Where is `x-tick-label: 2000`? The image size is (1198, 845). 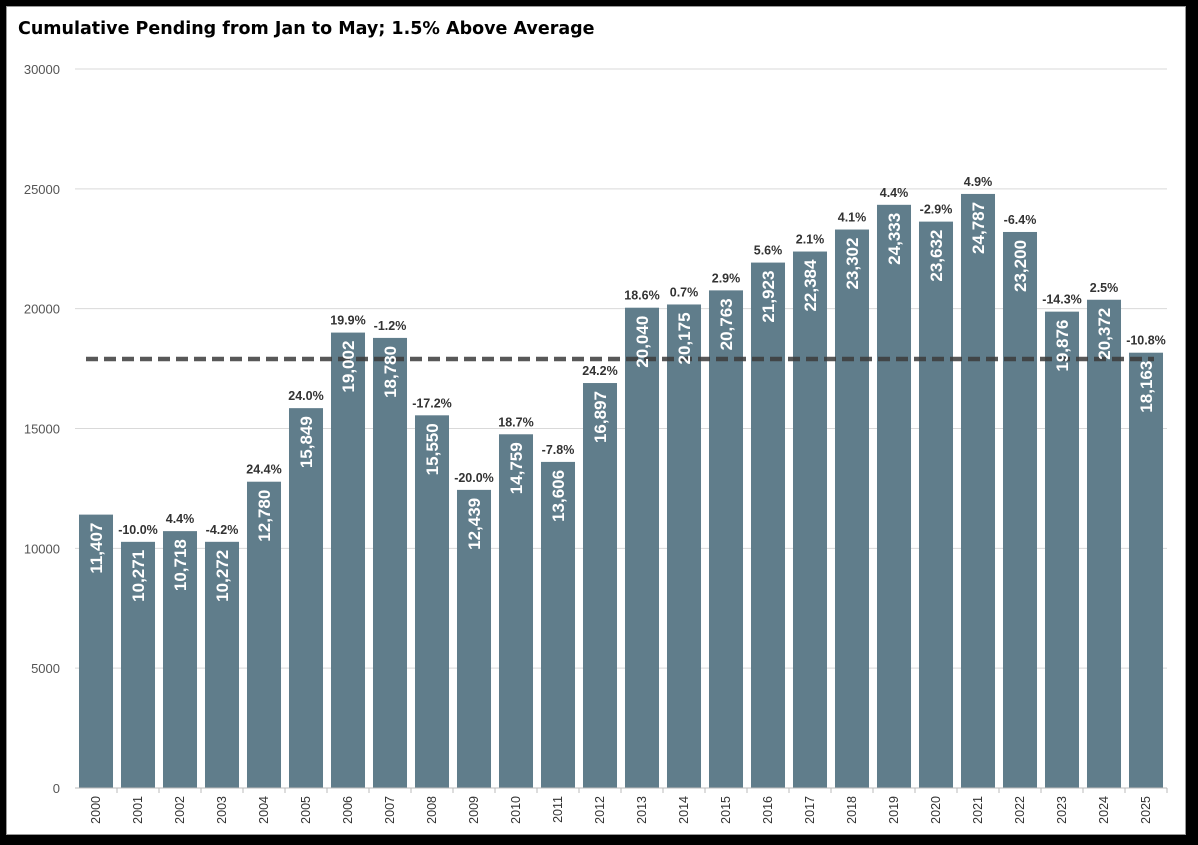 x-tick-label: 2000 is located at coordinates (96, 810).